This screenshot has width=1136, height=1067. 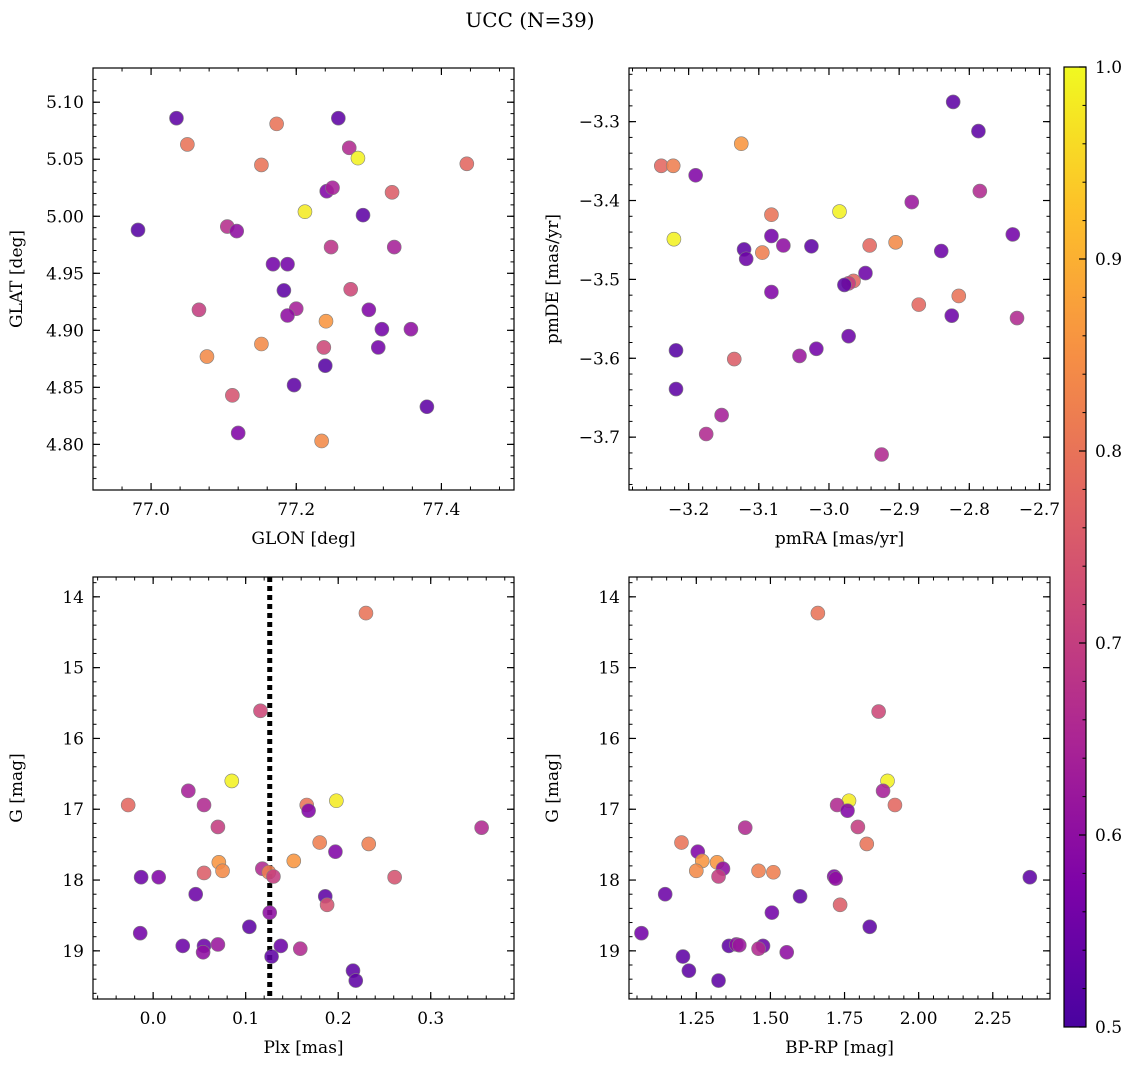 I want to click on y-tick-label: 4.85, so click(x=65, y=388).